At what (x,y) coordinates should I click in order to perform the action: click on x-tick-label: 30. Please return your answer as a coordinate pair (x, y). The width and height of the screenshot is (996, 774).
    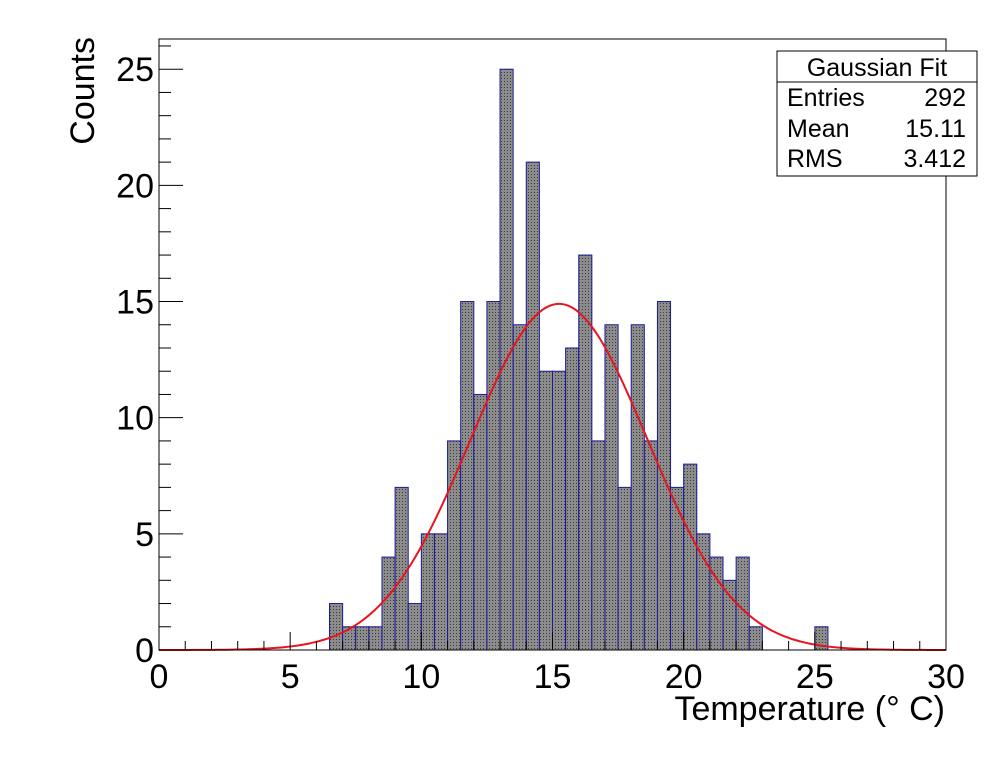
    Looking at the image, I should click on (946, 677).